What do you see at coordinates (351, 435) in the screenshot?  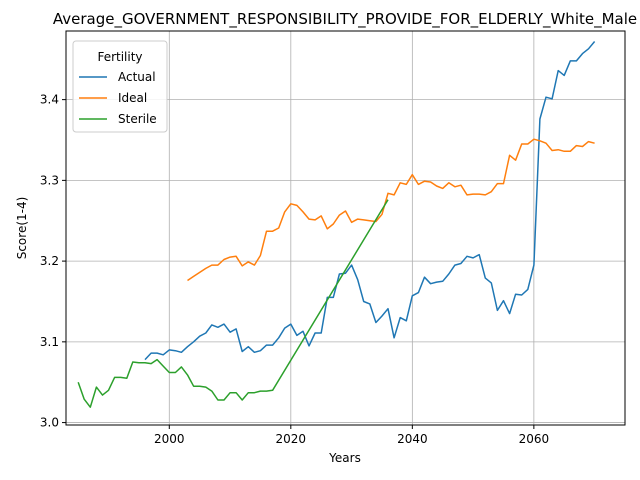 I see `x-axis-ticks: 2000 2020 2040 2060` at bounding box center [351, 435].